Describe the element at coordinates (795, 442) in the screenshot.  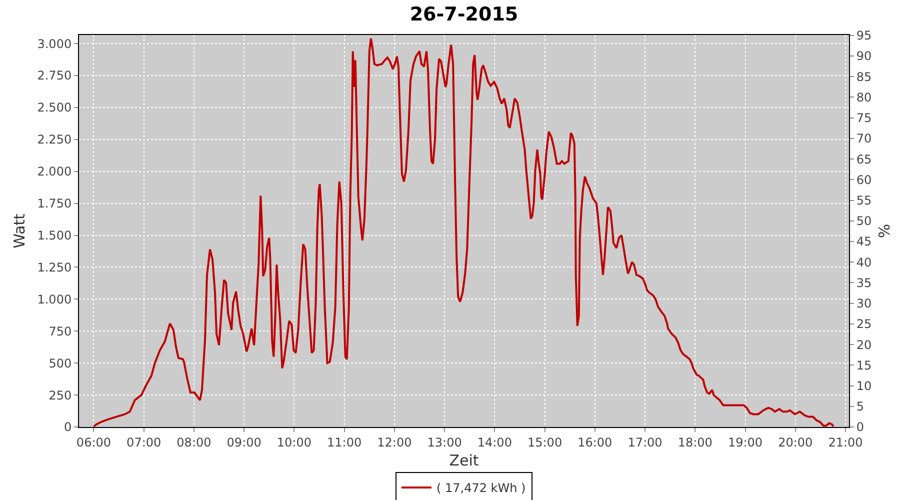
I see `x-tick-label: 20:00` at that location.